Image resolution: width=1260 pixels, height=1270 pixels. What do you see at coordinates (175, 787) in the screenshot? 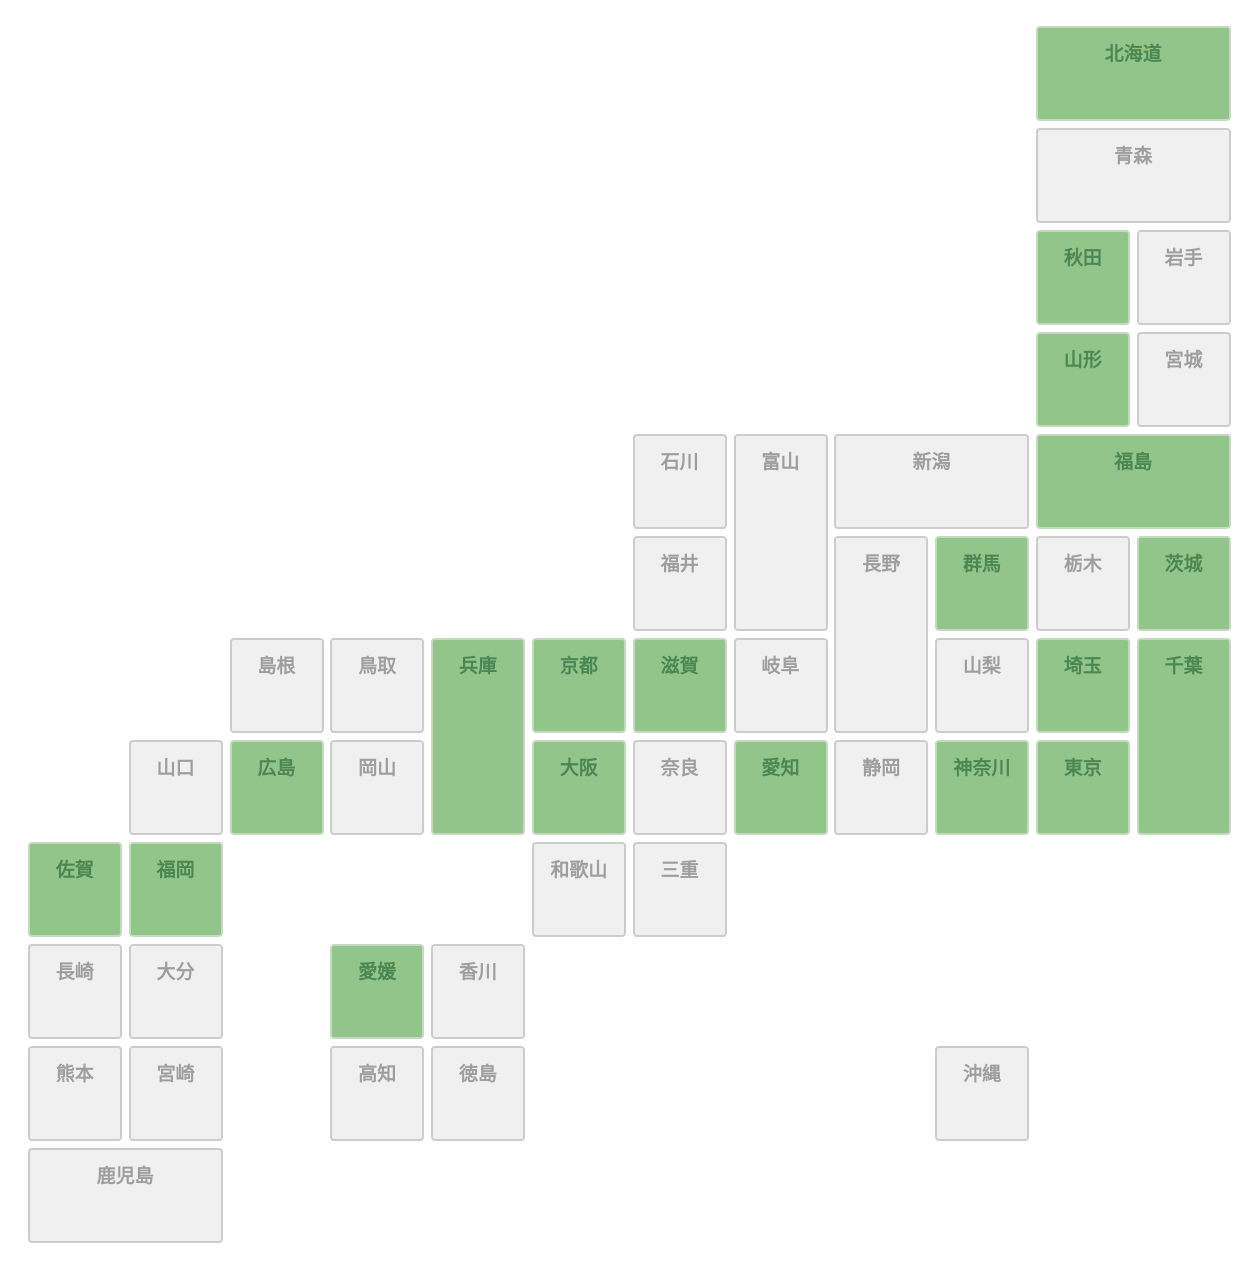
I see `prefecture-tile: 山口` at bounding box center [175, 787].